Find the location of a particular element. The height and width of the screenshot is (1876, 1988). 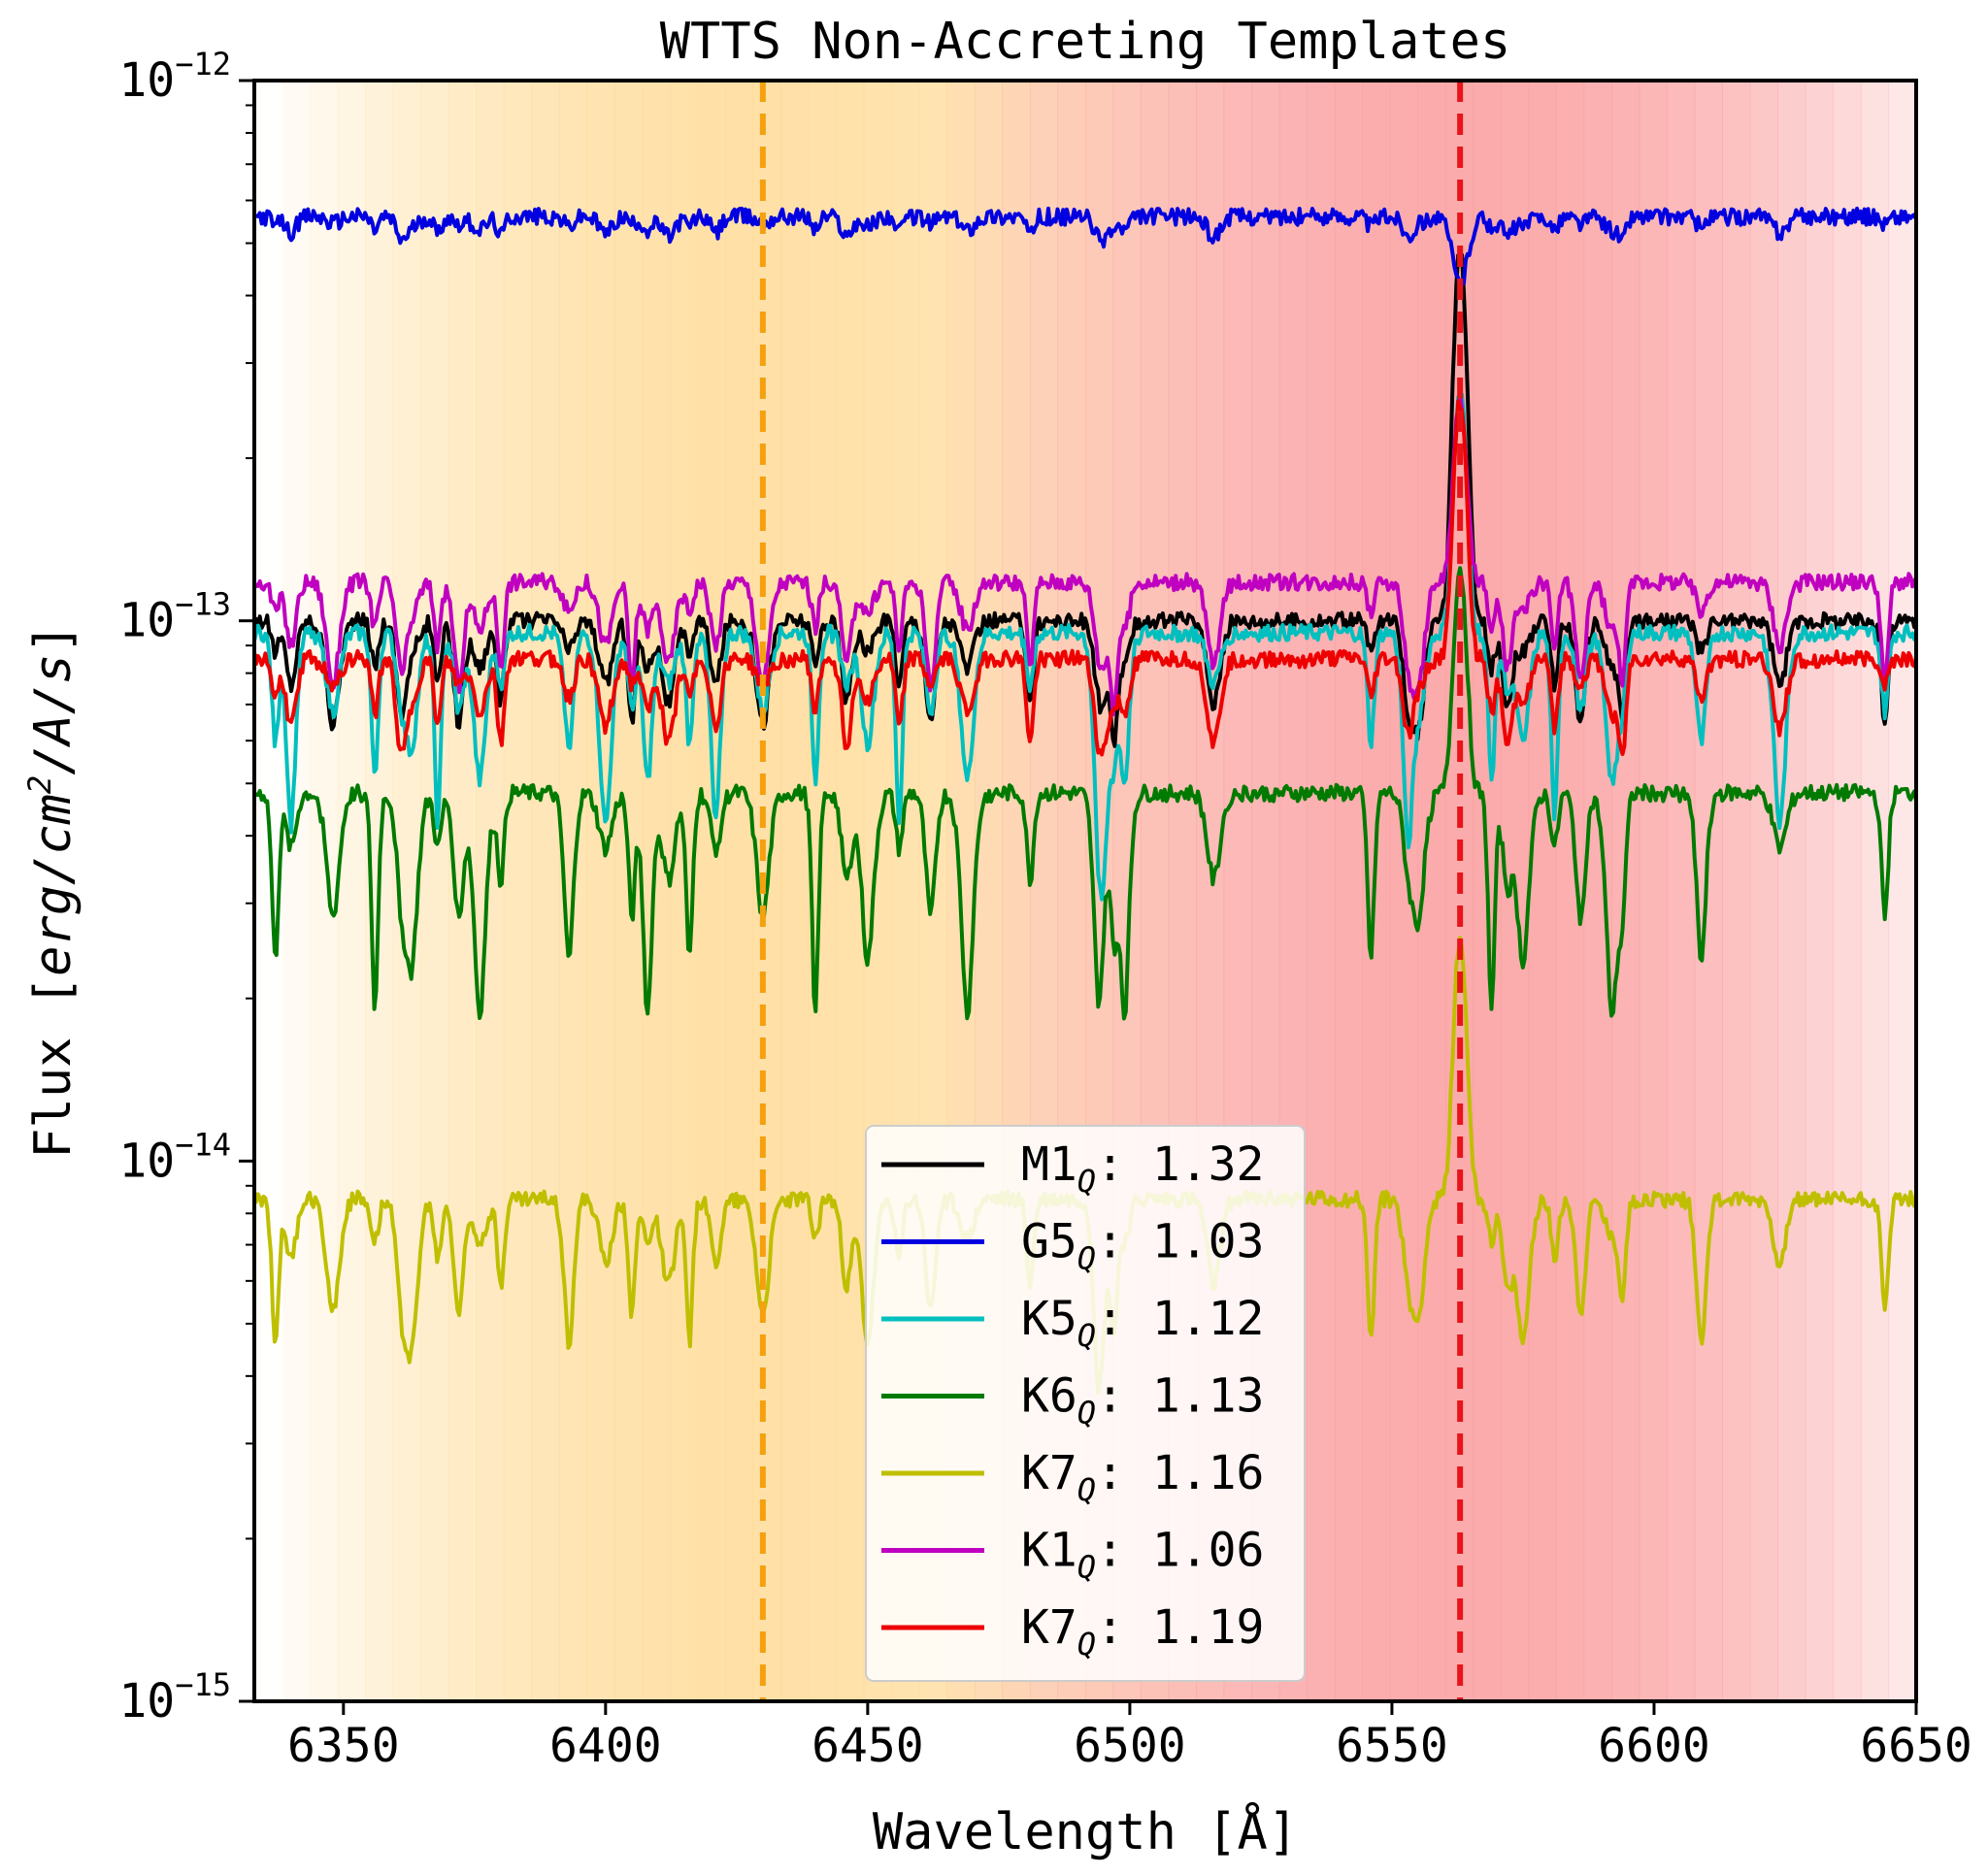

y-tick-label: 10−14 is located at coordinates (174, 1157).